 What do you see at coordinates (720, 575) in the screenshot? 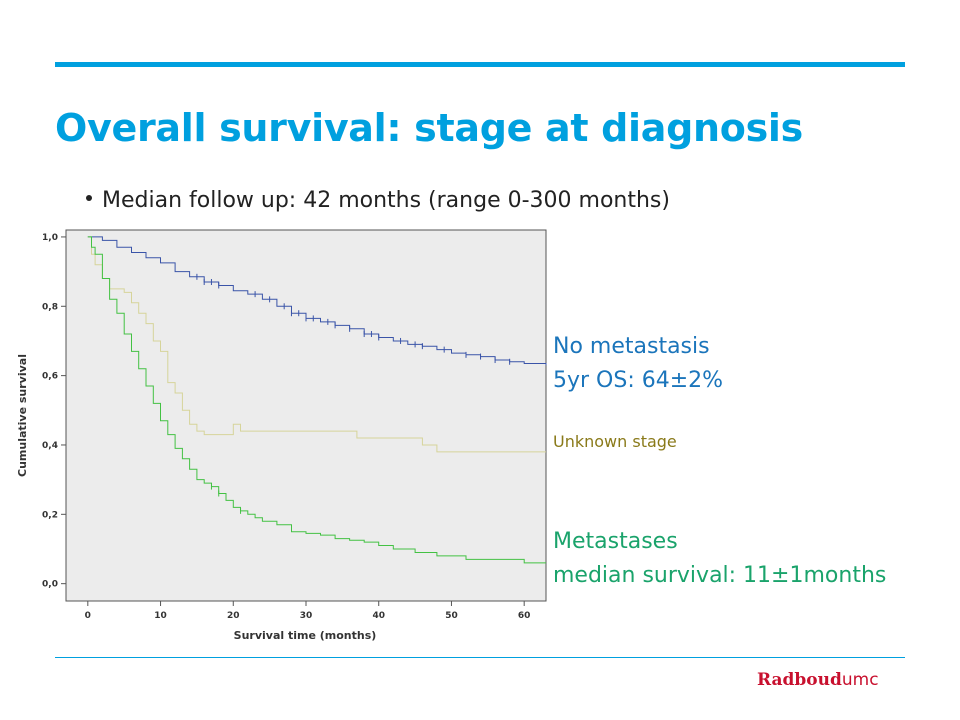
I see `annotation-metastases-median: median survival: 11±1months` at bounding box center [720, 575].